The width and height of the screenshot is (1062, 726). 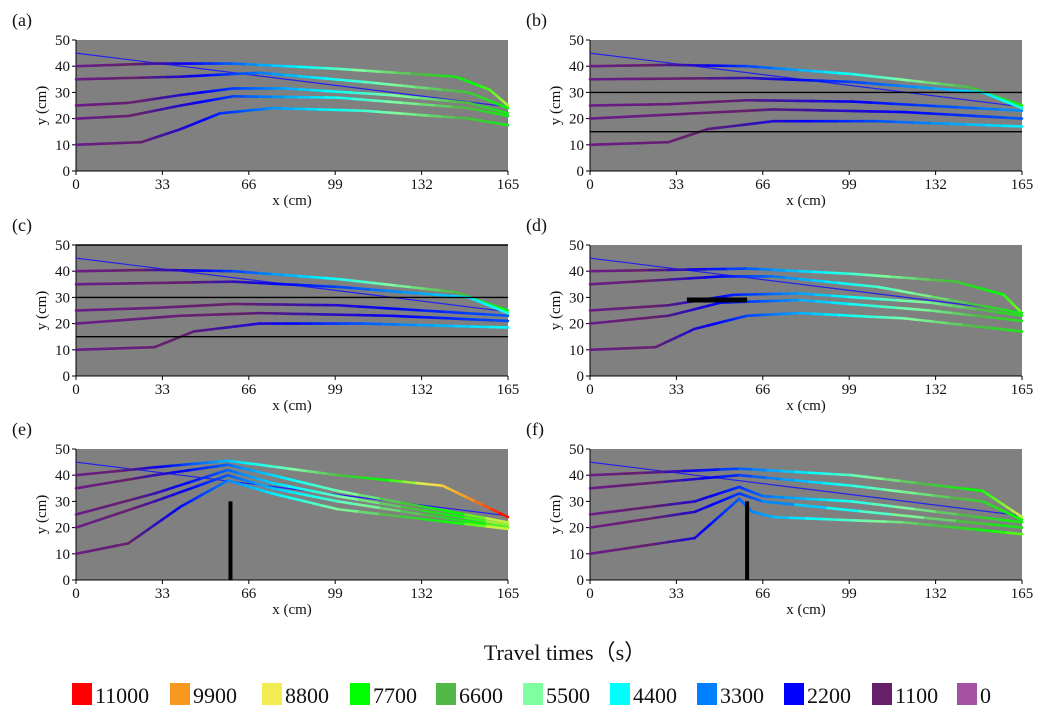 I want to click on y-tick-label: 10, so click(x=62, y=146).